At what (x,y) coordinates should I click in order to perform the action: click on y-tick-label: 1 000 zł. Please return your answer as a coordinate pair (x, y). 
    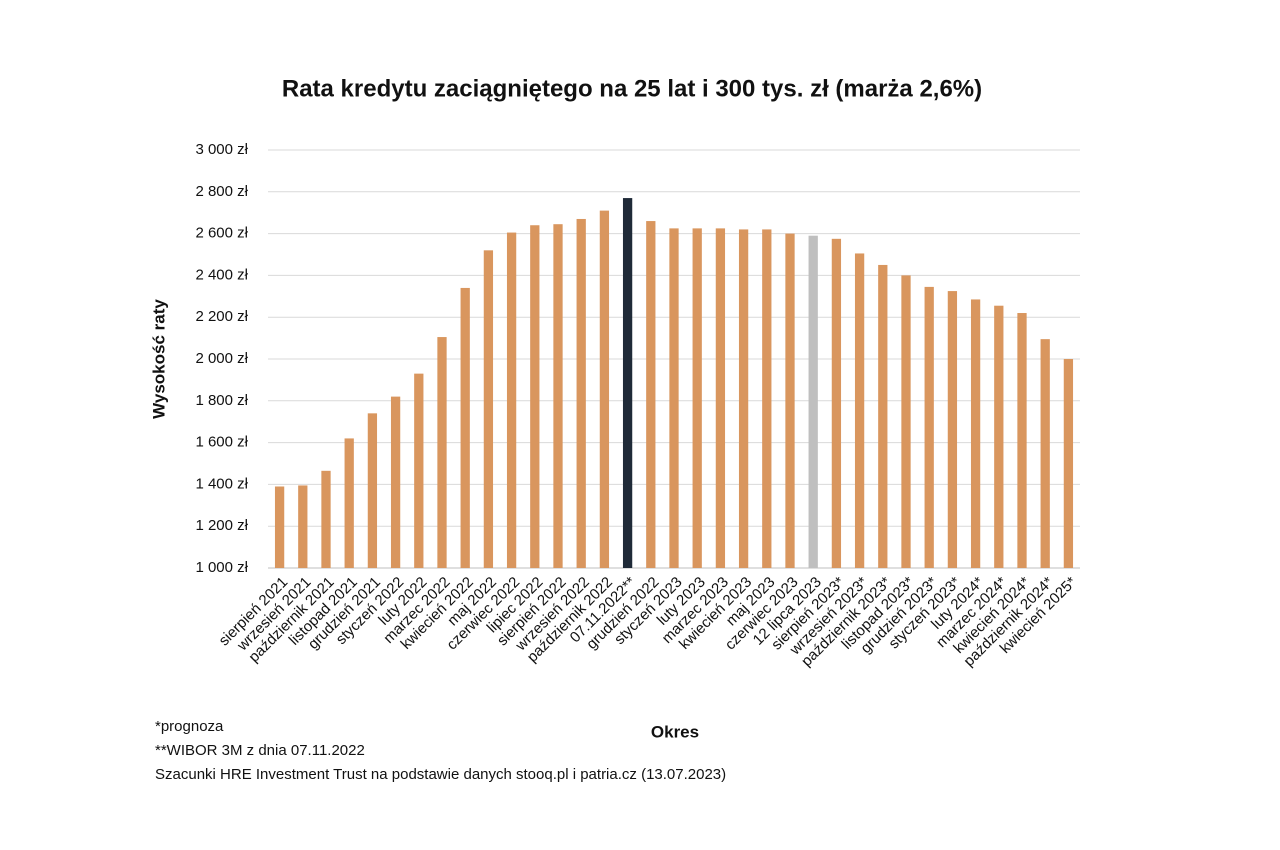
    Looking at the image, I should click on (221, 567).